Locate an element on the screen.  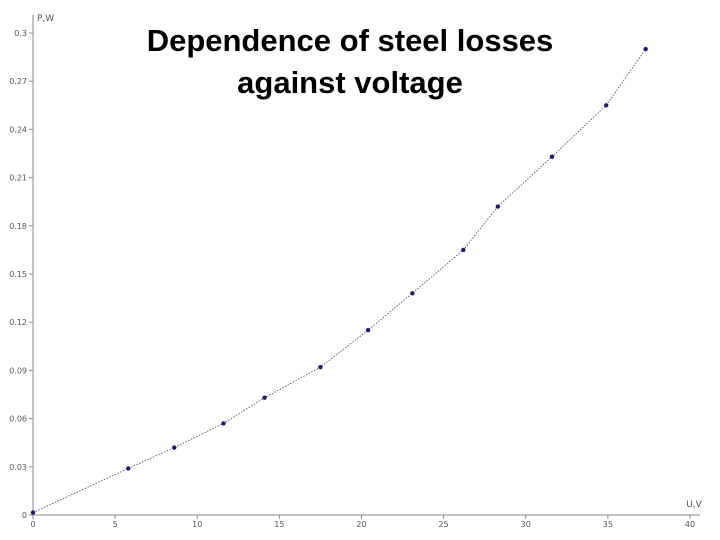
y-axis-label: P,W is located at coordinates (45, 19).